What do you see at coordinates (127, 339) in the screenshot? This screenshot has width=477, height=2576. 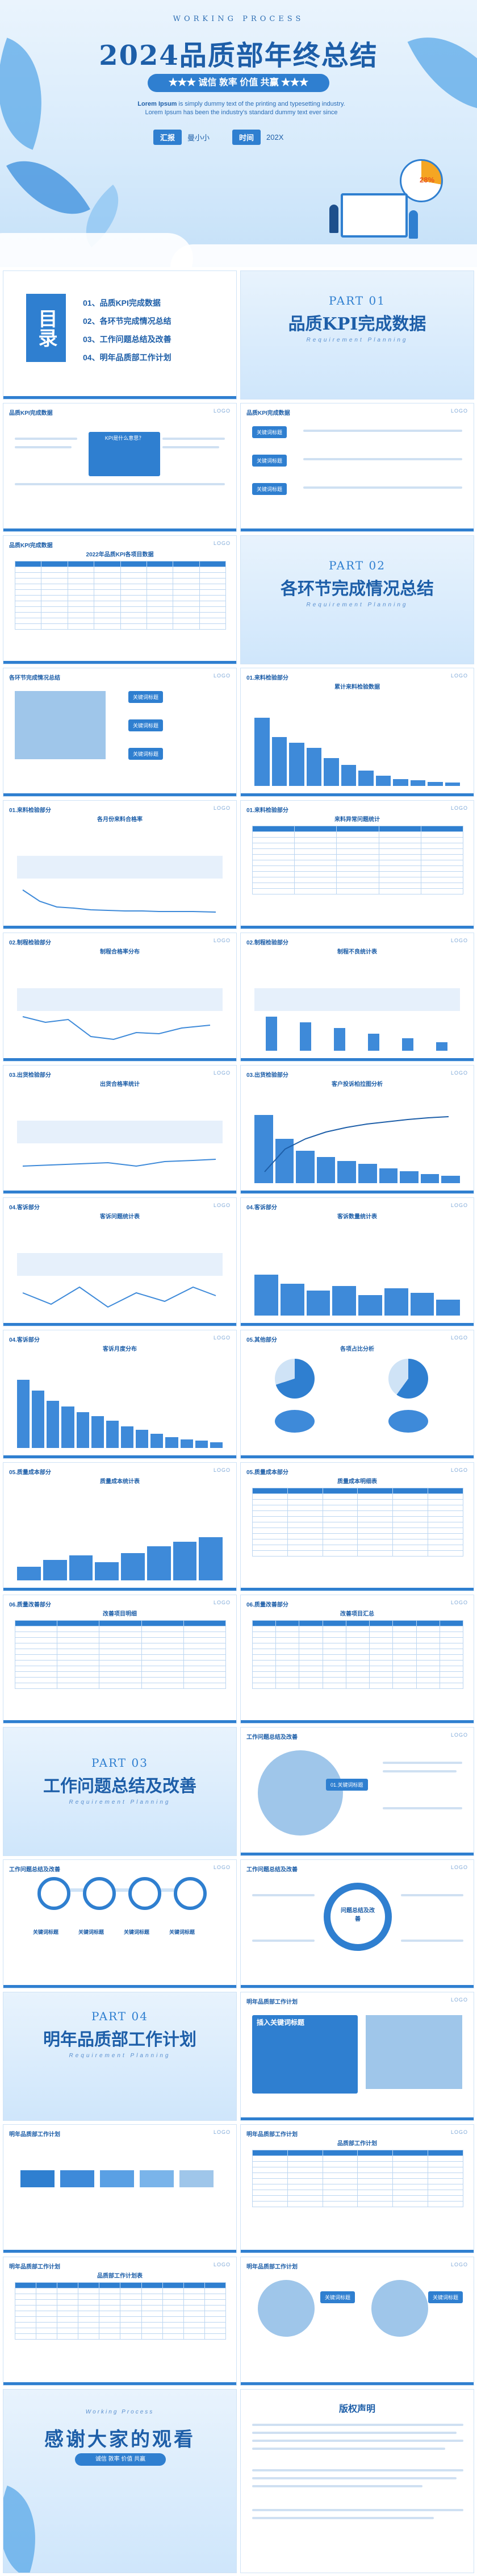 I see `toc-item: 03、工作问题总结及改善` at bounding box center [127, 339].